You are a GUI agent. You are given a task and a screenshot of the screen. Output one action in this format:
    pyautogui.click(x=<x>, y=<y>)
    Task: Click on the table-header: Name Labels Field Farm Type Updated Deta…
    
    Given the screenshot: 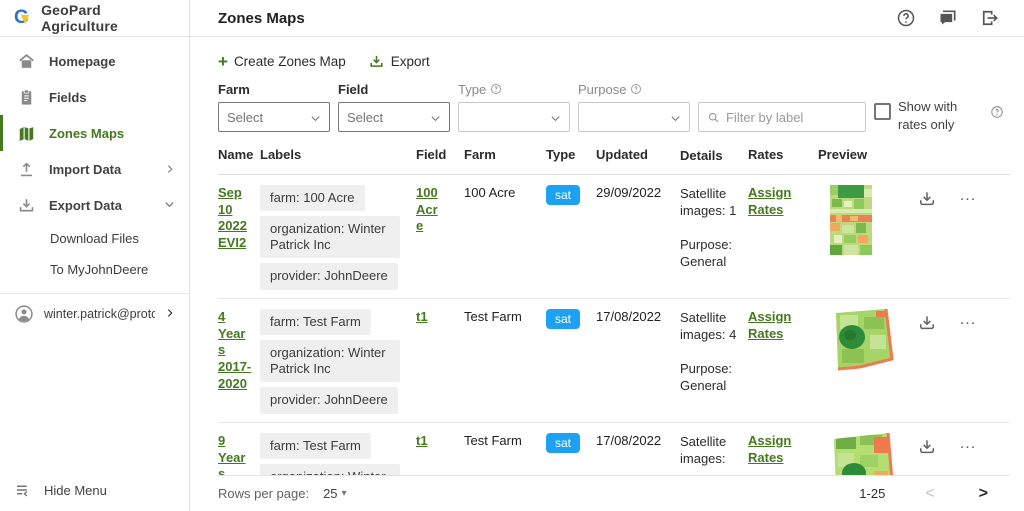 What is the action you would take?
    pyautogui.click(x=614, y=161)
    